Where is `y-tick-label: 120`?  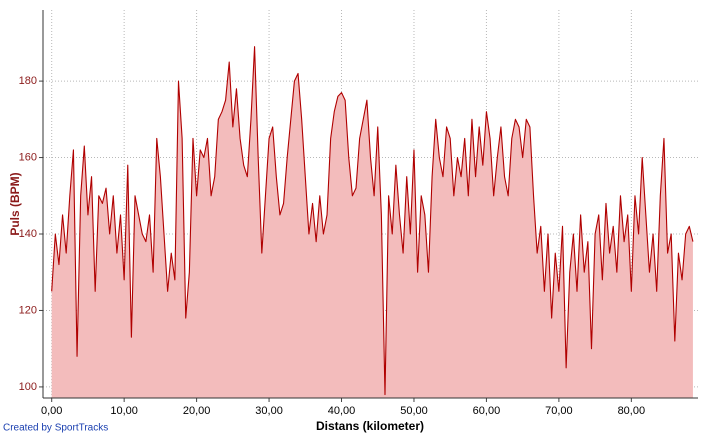
y-tick-label: 120 is located at coordinates (28, 310).